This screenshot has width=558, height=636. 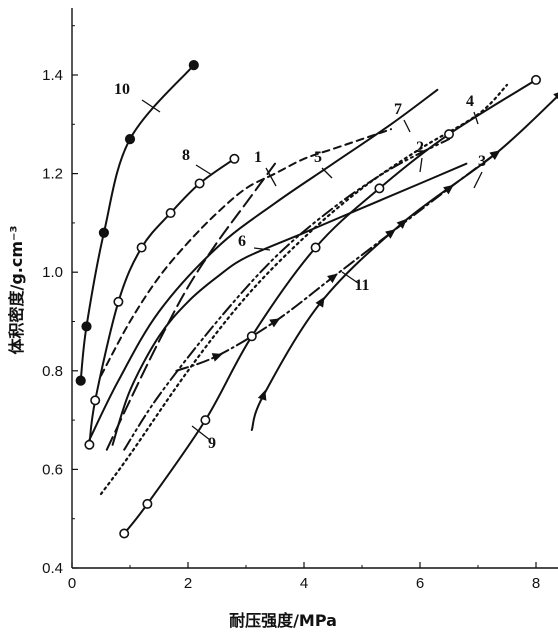 I want to click on curve-label-2: 2, so click(x=420, y=147).